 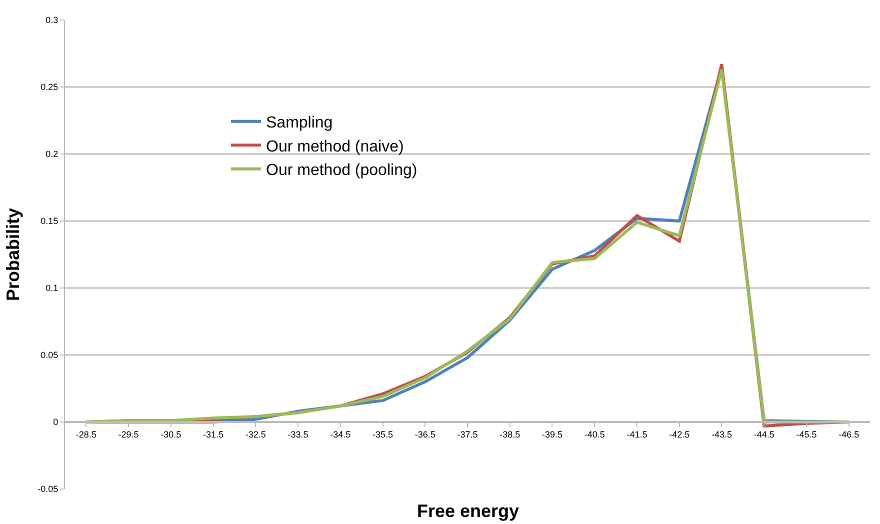 What do you see at coordinates (849, 435) in the screenshot?
I see `x-tick-label: -46.5` at bounding box center [849, 435].